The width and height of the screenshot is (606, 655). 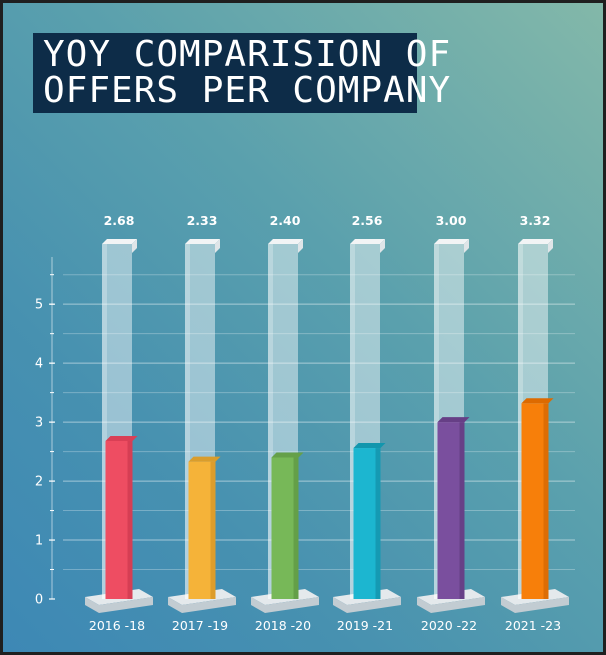 I want to click on y-tick-label: 5, so click(x=39, y=305).